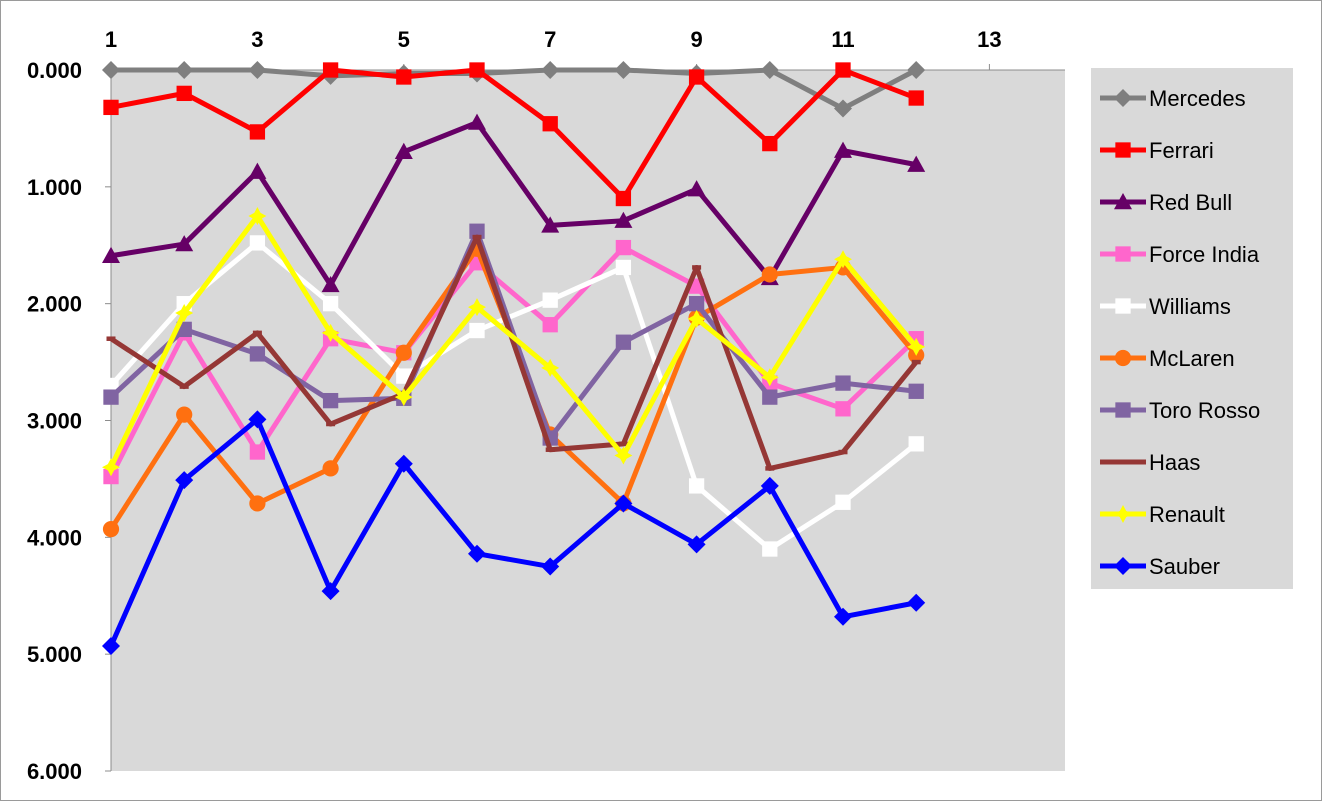 Image resolution: width=1322 pixels, height=801 pixels. I want to click on series-line, so click(514, 134).